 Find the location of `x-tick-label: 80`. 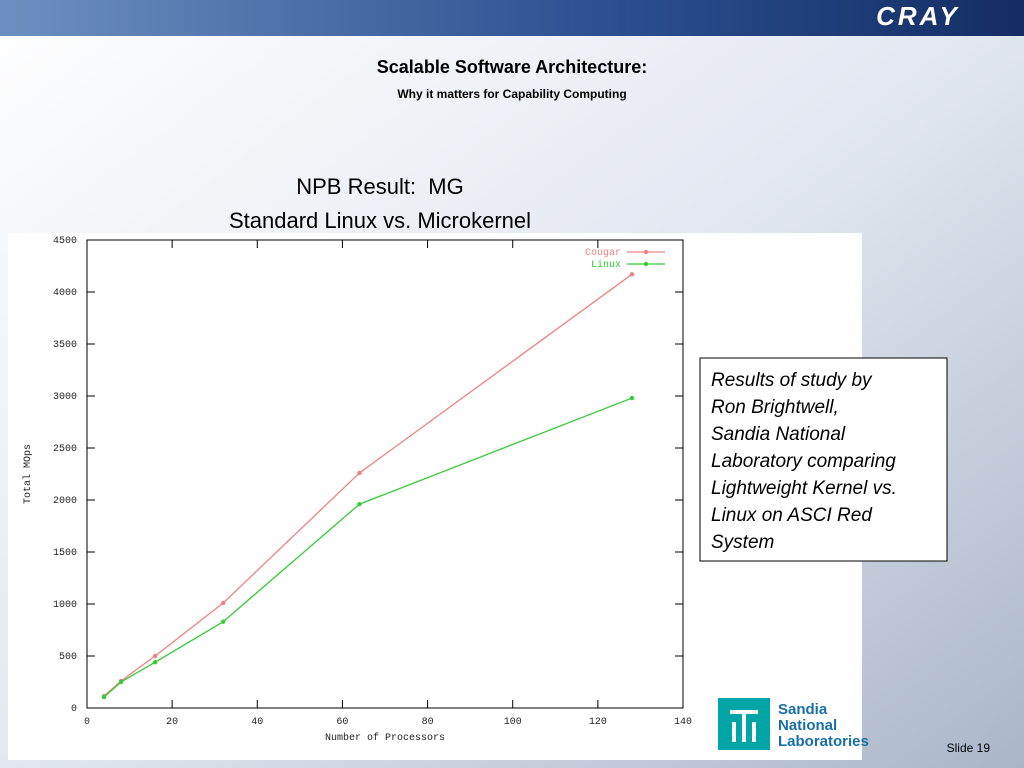

x-tick-label: 80 is located at coordinates (428, 722).